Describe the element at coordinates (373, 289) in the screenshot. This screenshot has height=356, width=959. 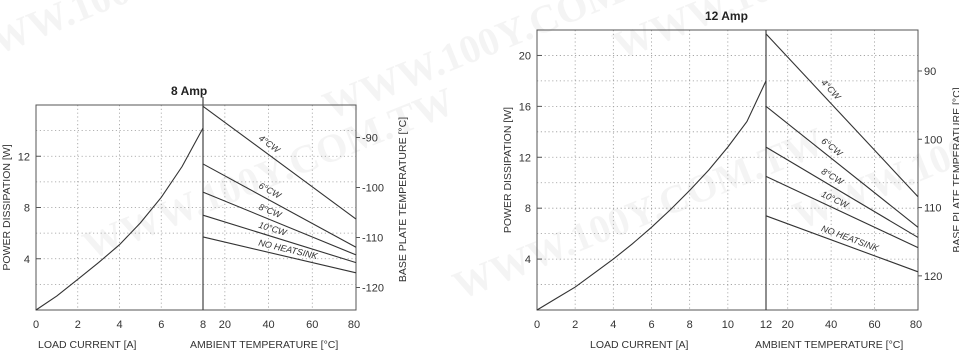
I see `y2-tick-label: -120` at that location.